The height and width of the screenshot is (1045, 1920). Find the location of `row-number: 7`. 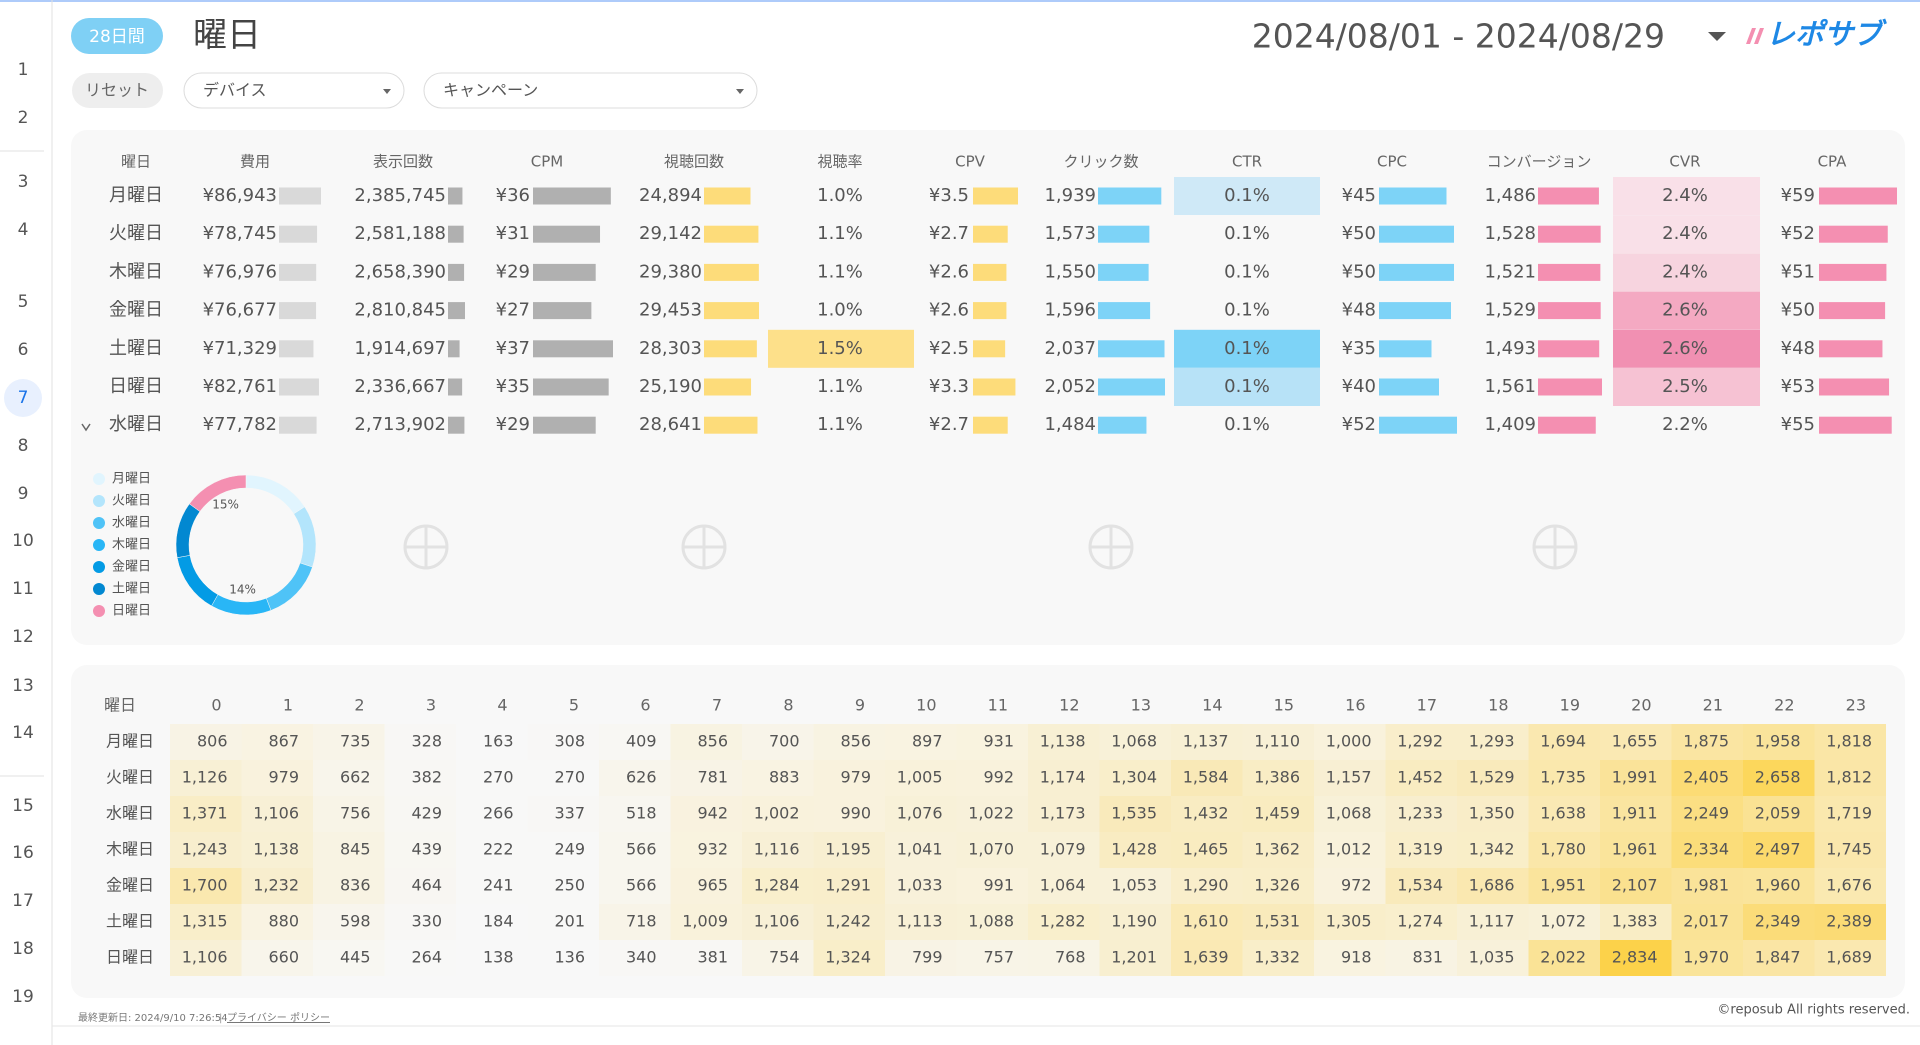

row-number: 7 is located at coordinates (23, 398).